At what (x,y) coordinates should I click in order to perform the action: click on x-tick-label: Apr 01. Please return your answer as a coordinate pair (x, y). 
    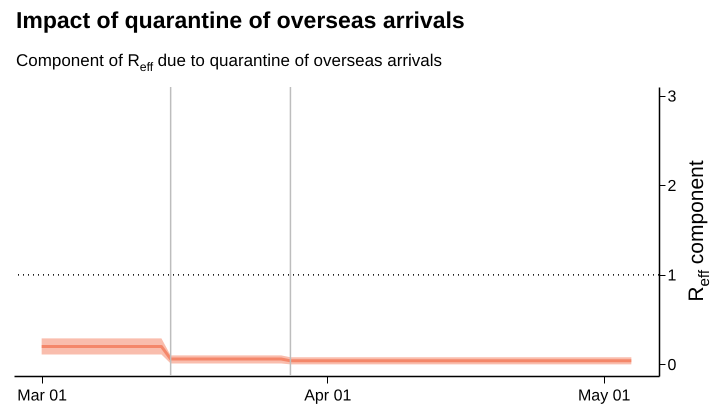
    Looking at the image, I should click on (328, 396).